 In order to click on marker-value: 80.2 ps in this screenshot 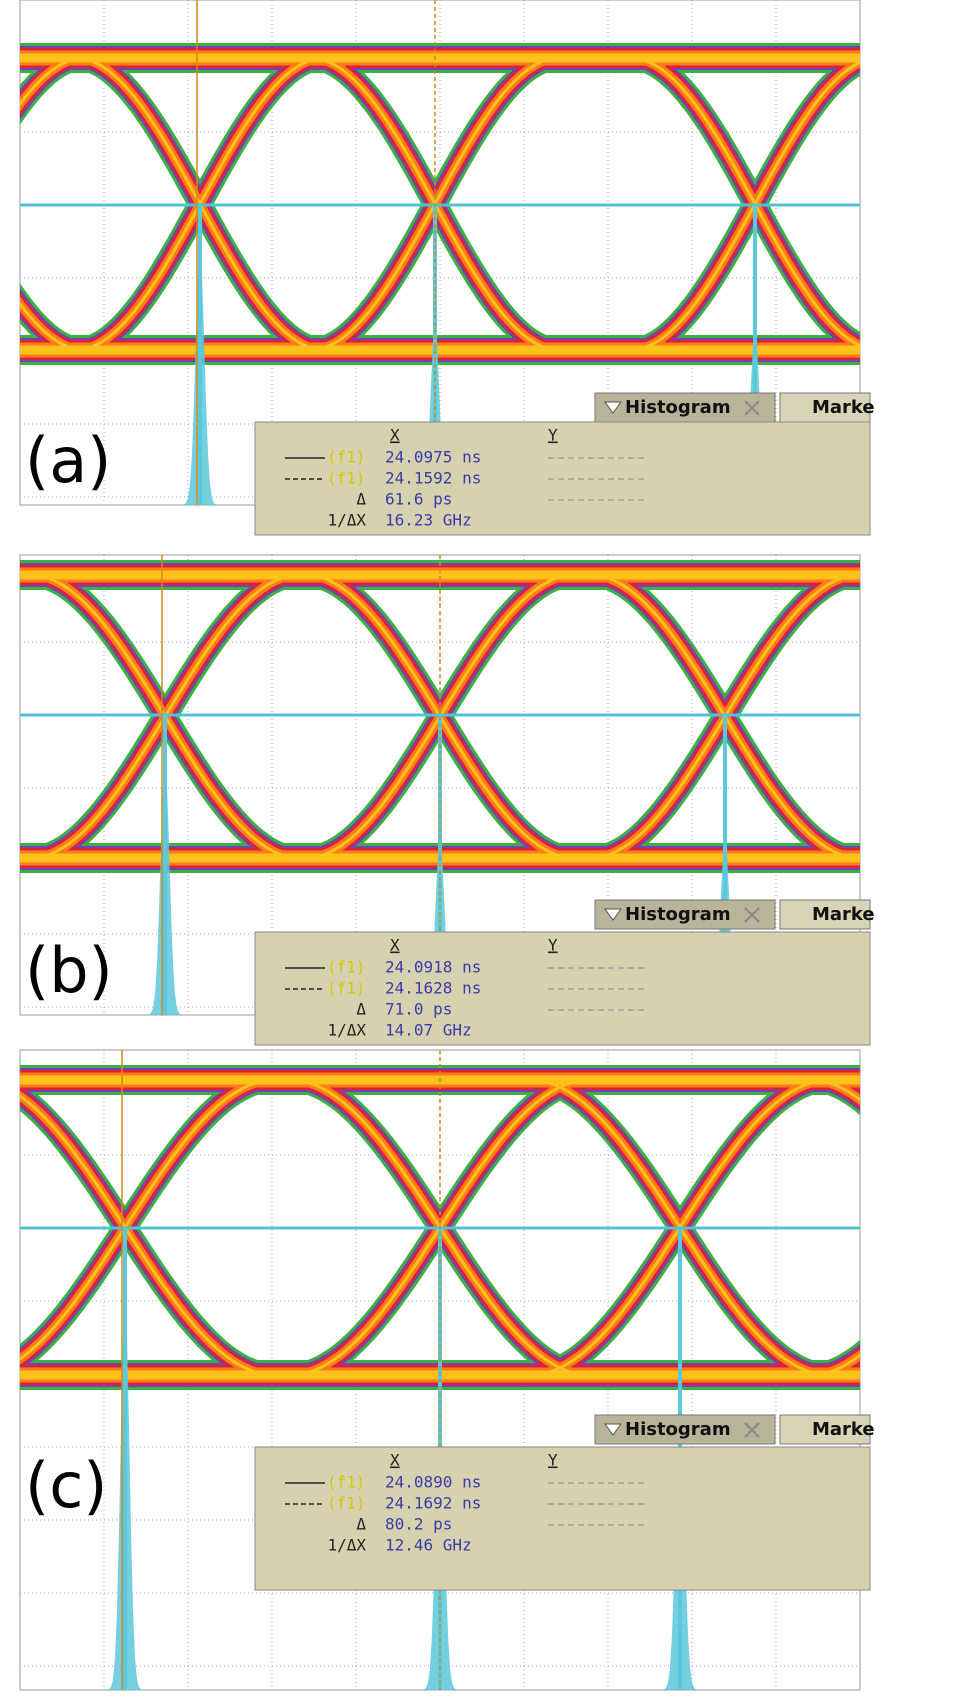, I will do `click(418, 1524)`.